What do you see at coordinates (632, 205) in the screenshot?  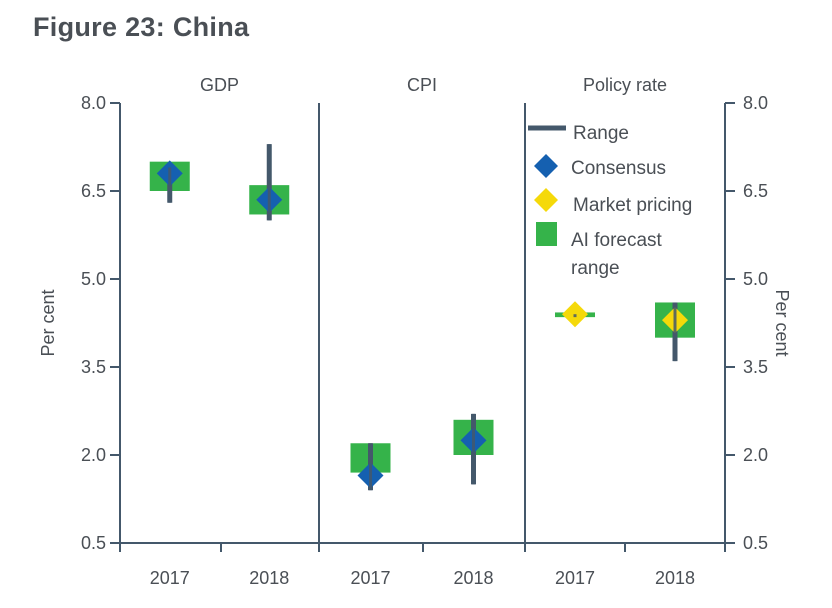 I see `legend-market-pricing-label: Market pricing` at bounding box center [632, 205].